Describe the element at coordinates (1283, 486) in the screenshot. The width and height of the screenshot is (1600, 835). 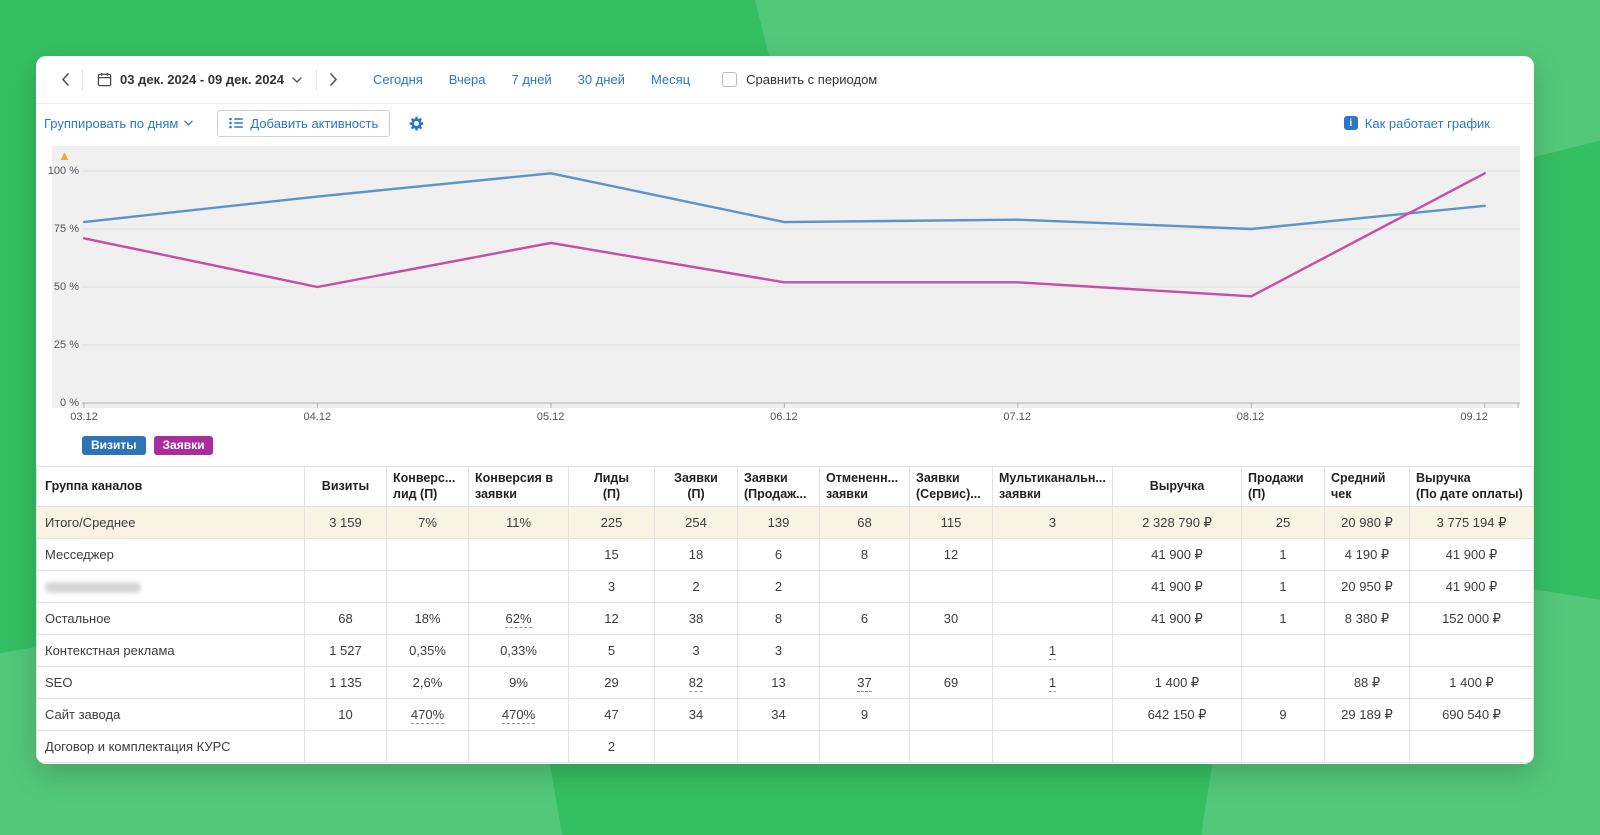
I see `column-header-11: Продажи (П)` at that location.